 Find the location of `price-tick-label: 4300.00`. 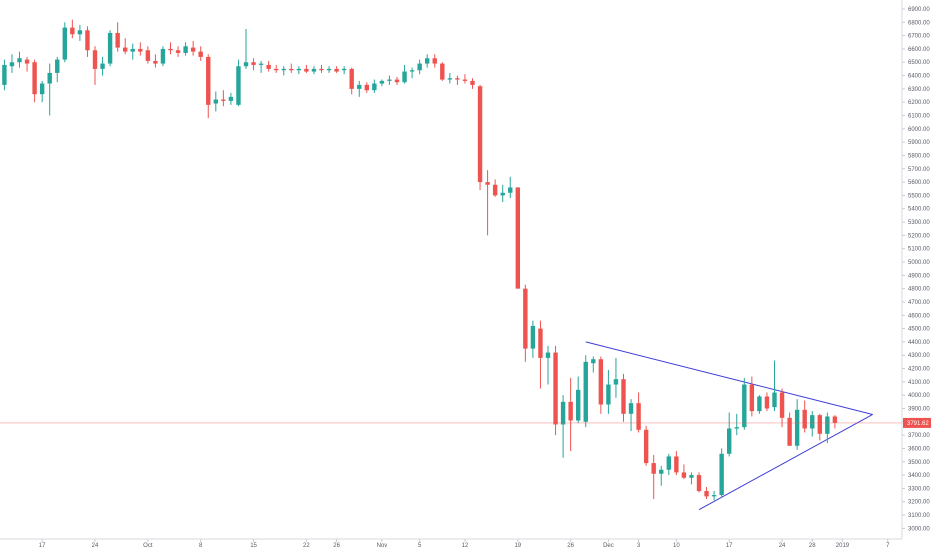

price-tick-label: 4300.00 is located at coordinates (919, 356).